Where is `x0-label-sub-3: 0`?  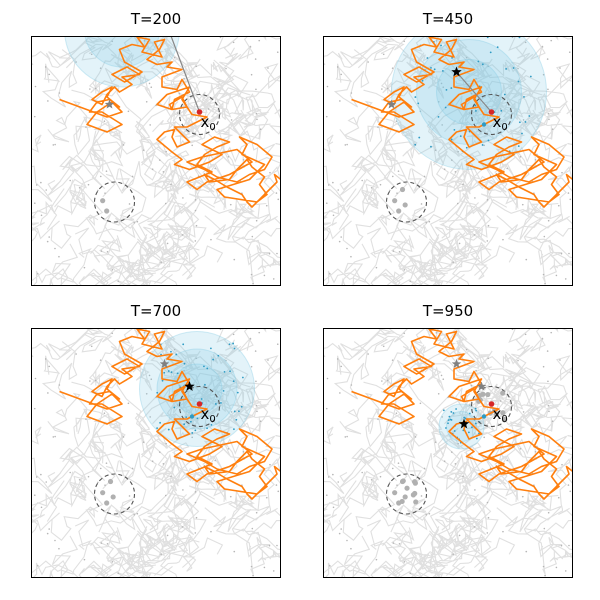 x0-label-sub-3: 0 is located at coordinates (212, 419).